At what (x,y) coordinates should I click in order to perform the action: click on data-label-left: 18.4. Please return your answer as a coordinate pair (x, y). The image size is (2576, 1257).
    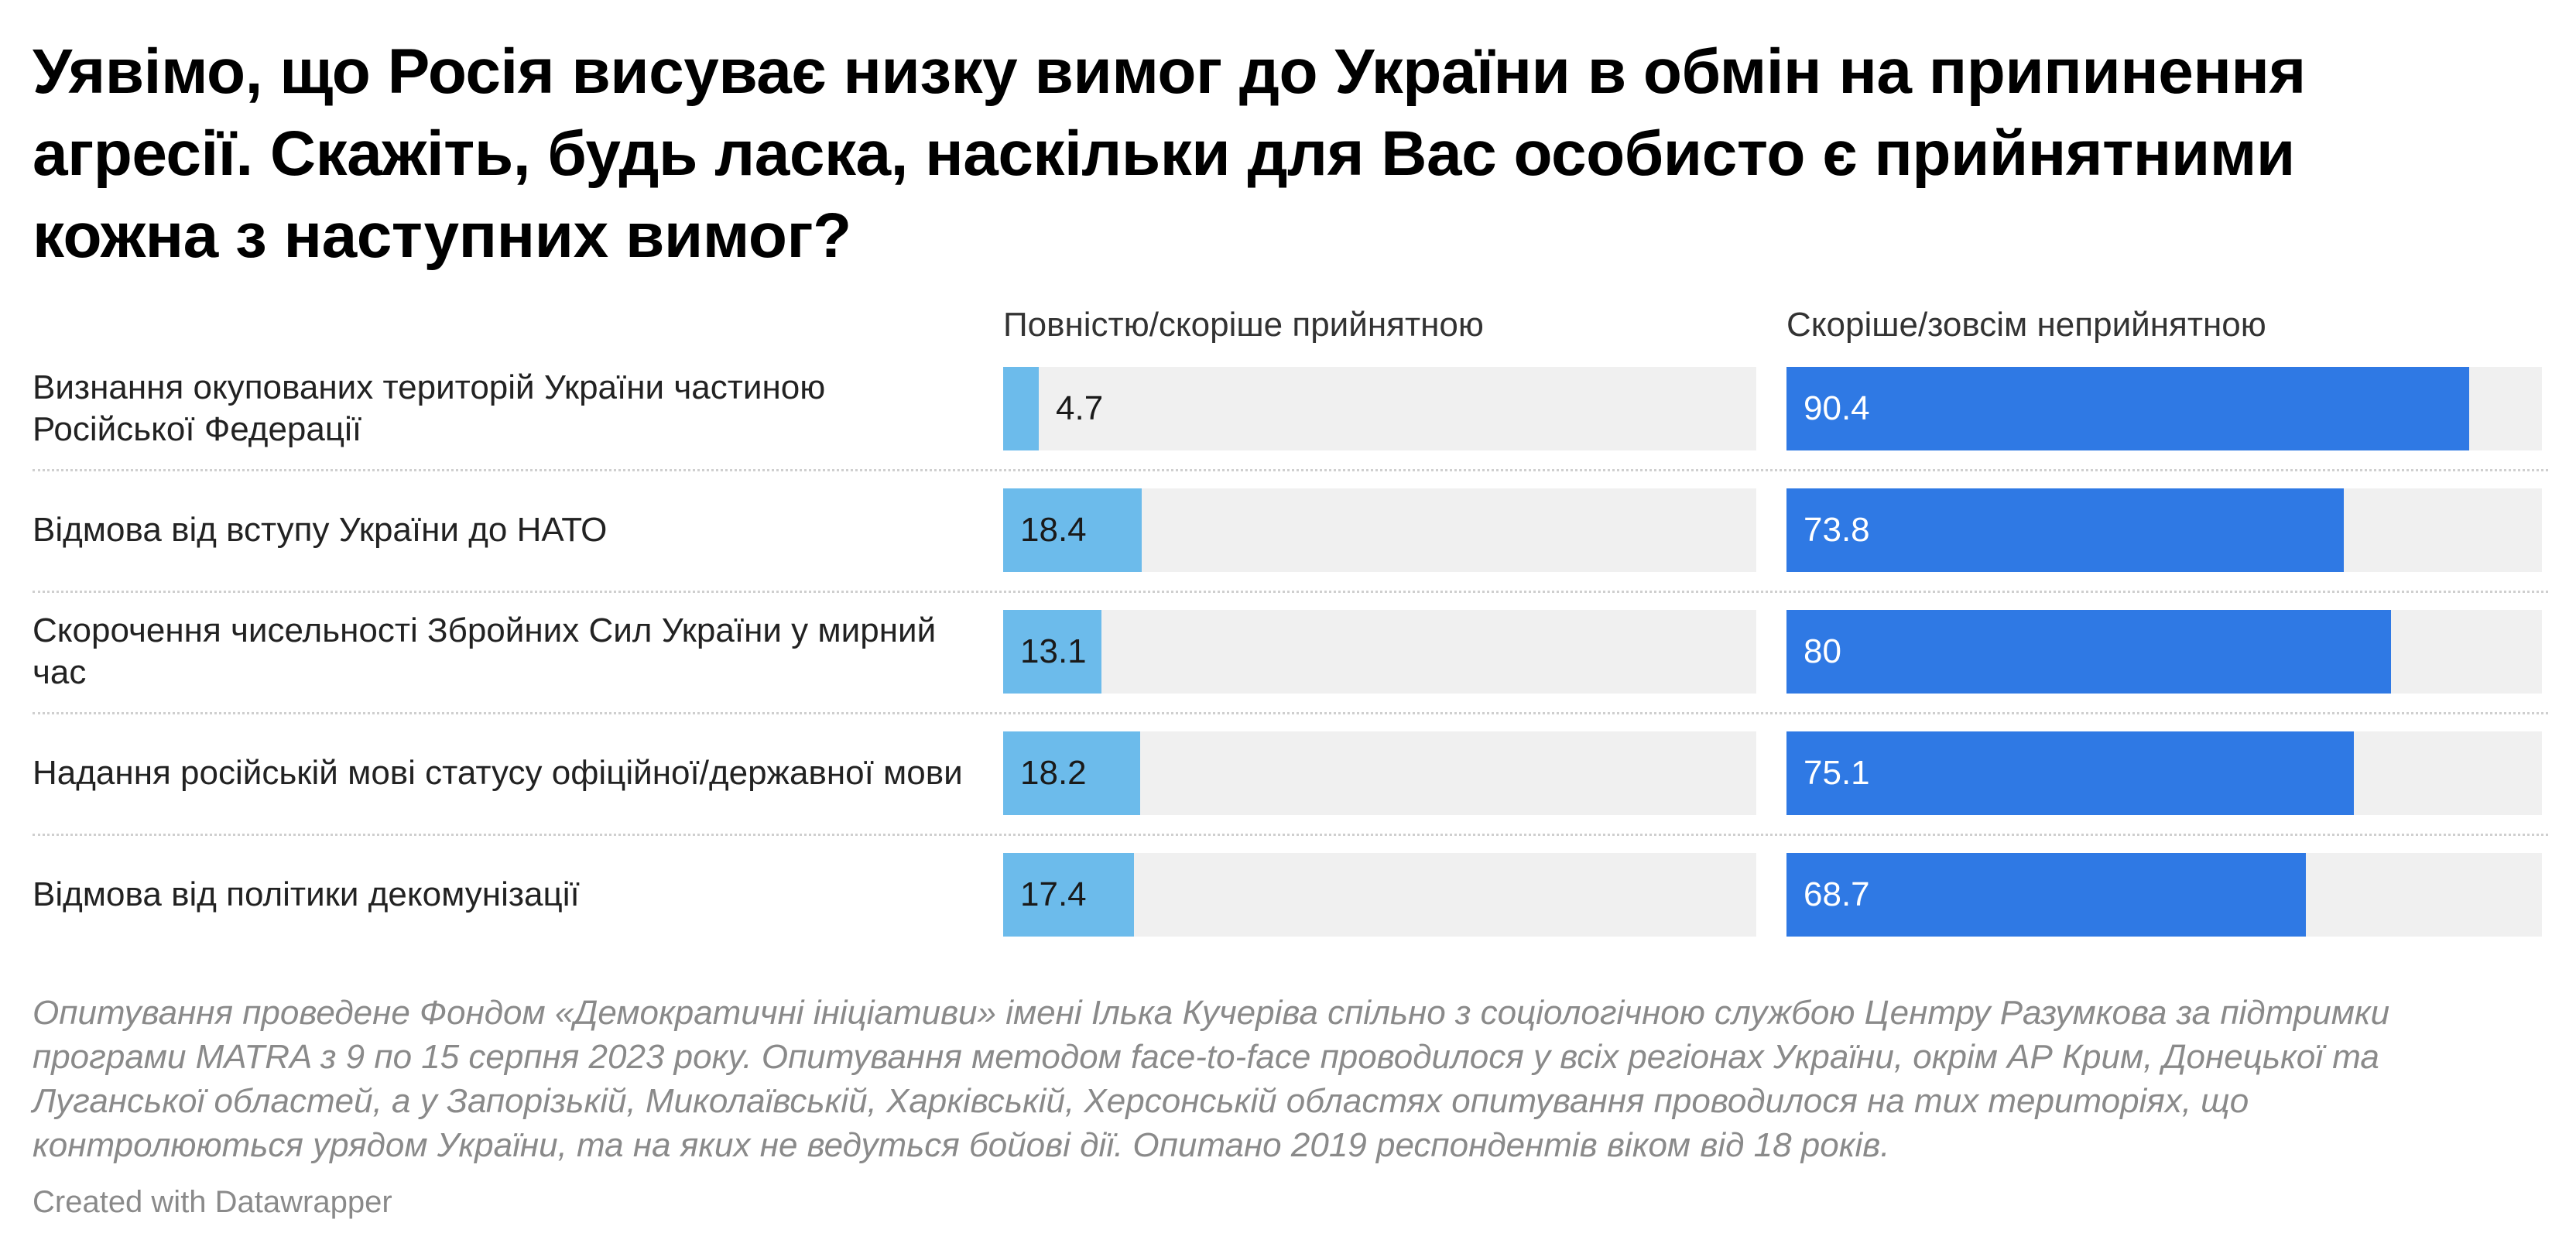
    Looking at the image, I should click on (1053, 530).